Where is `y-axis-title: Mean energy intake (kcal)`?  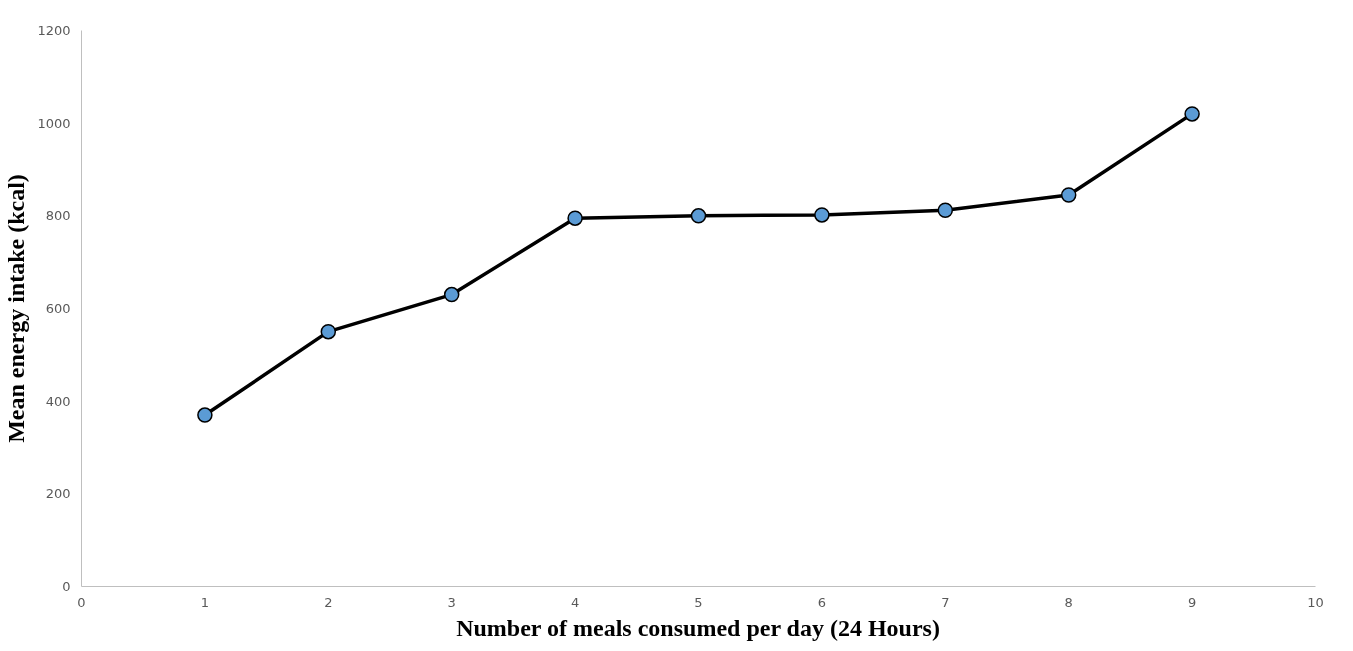 y-axis-title: Mean energy intake (kcal) is located at coordinates (16, 308).